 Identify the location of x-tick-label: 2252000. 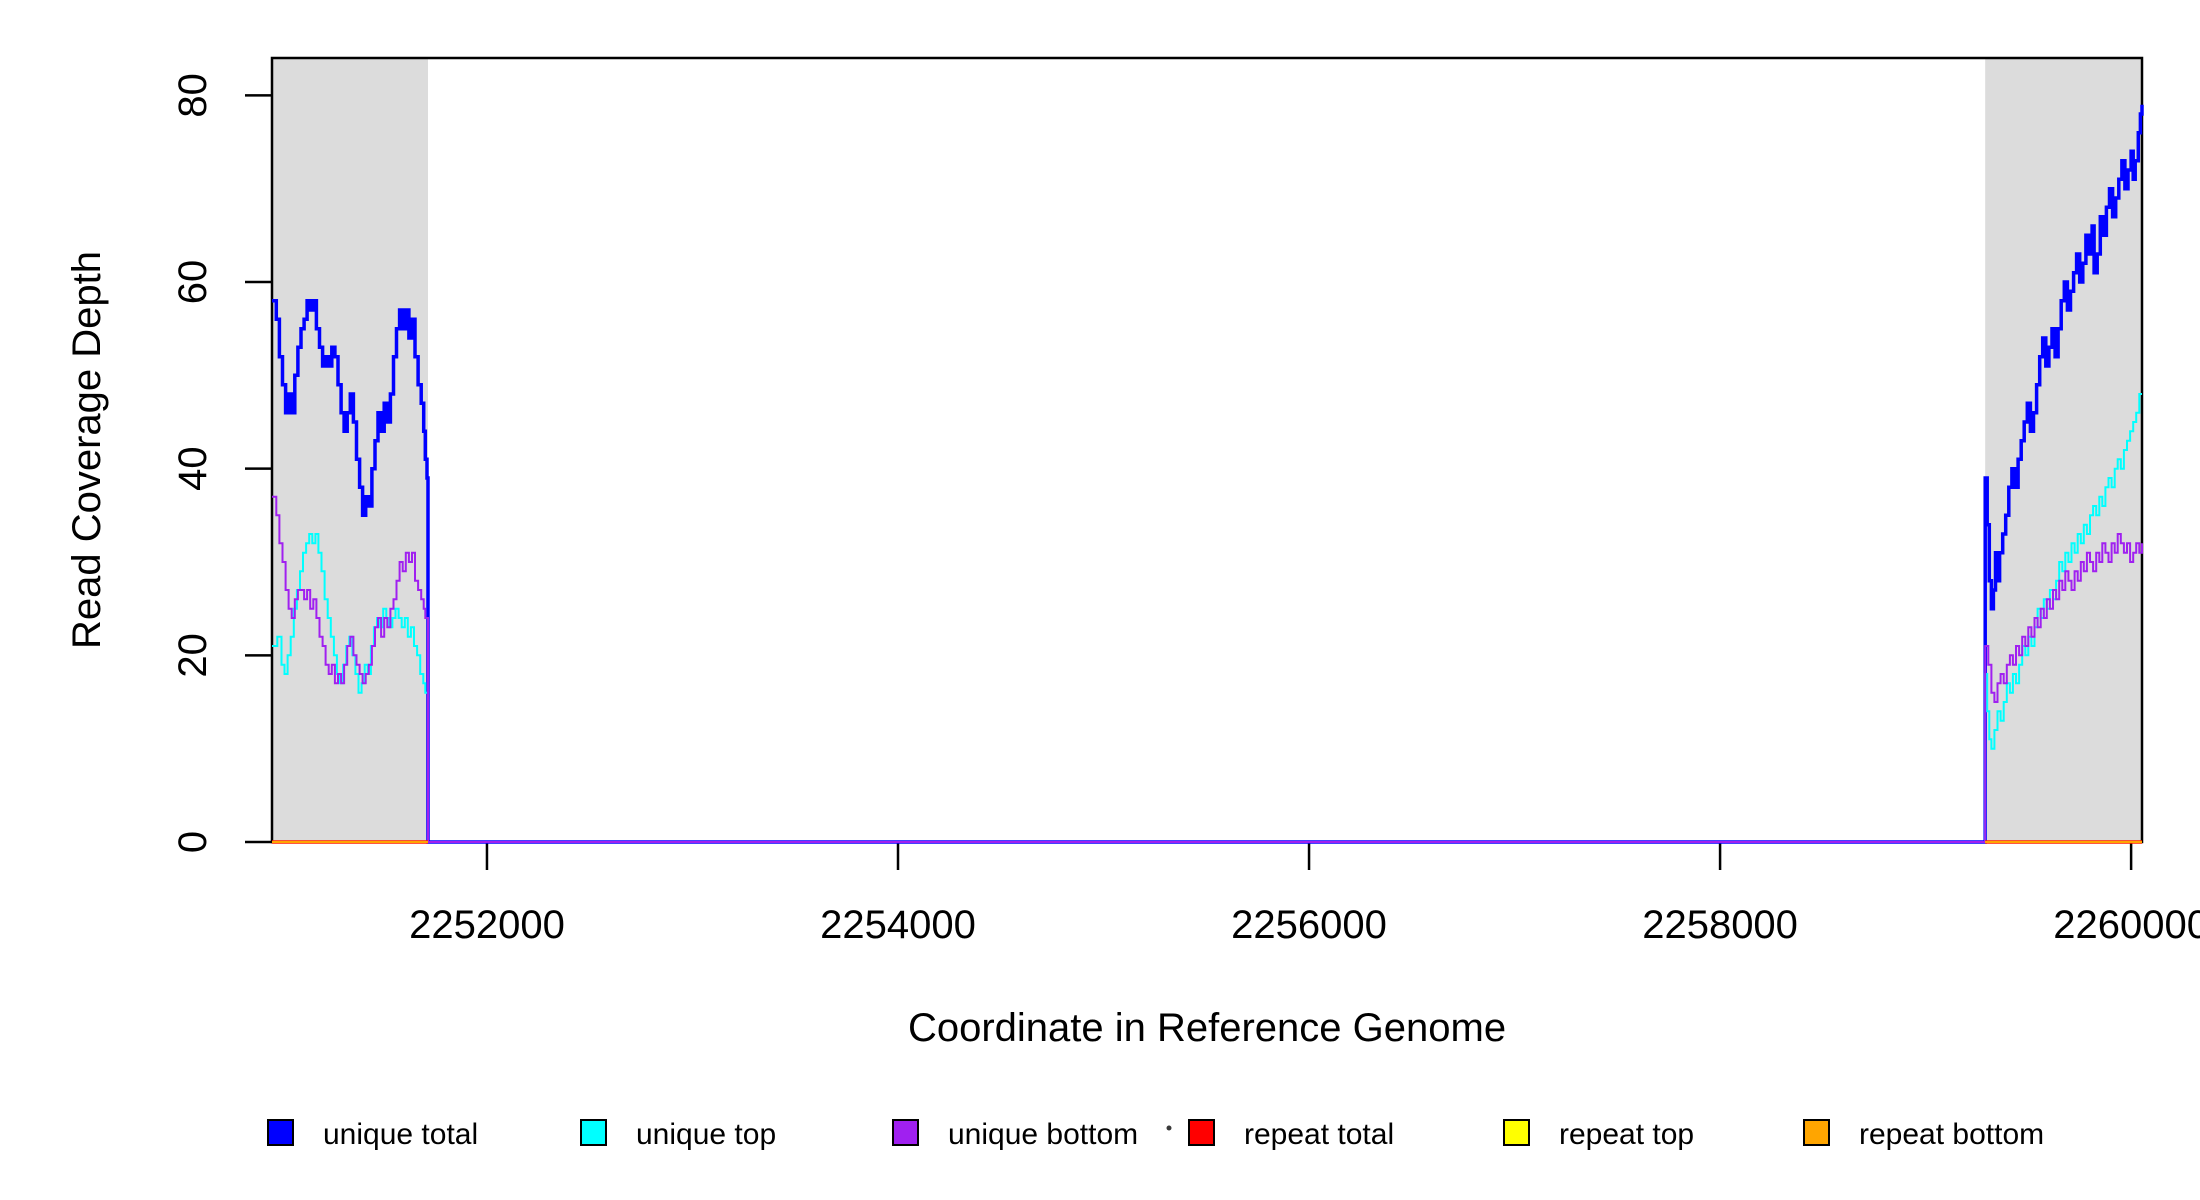
(487, 925).